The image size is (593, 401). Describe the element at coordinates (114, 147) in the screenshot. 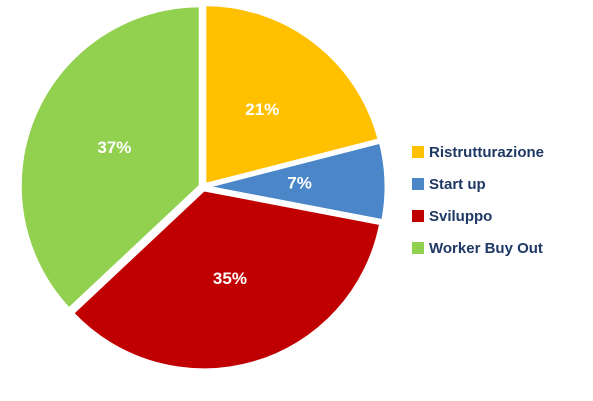

I see `data-label: 37%` at that location.